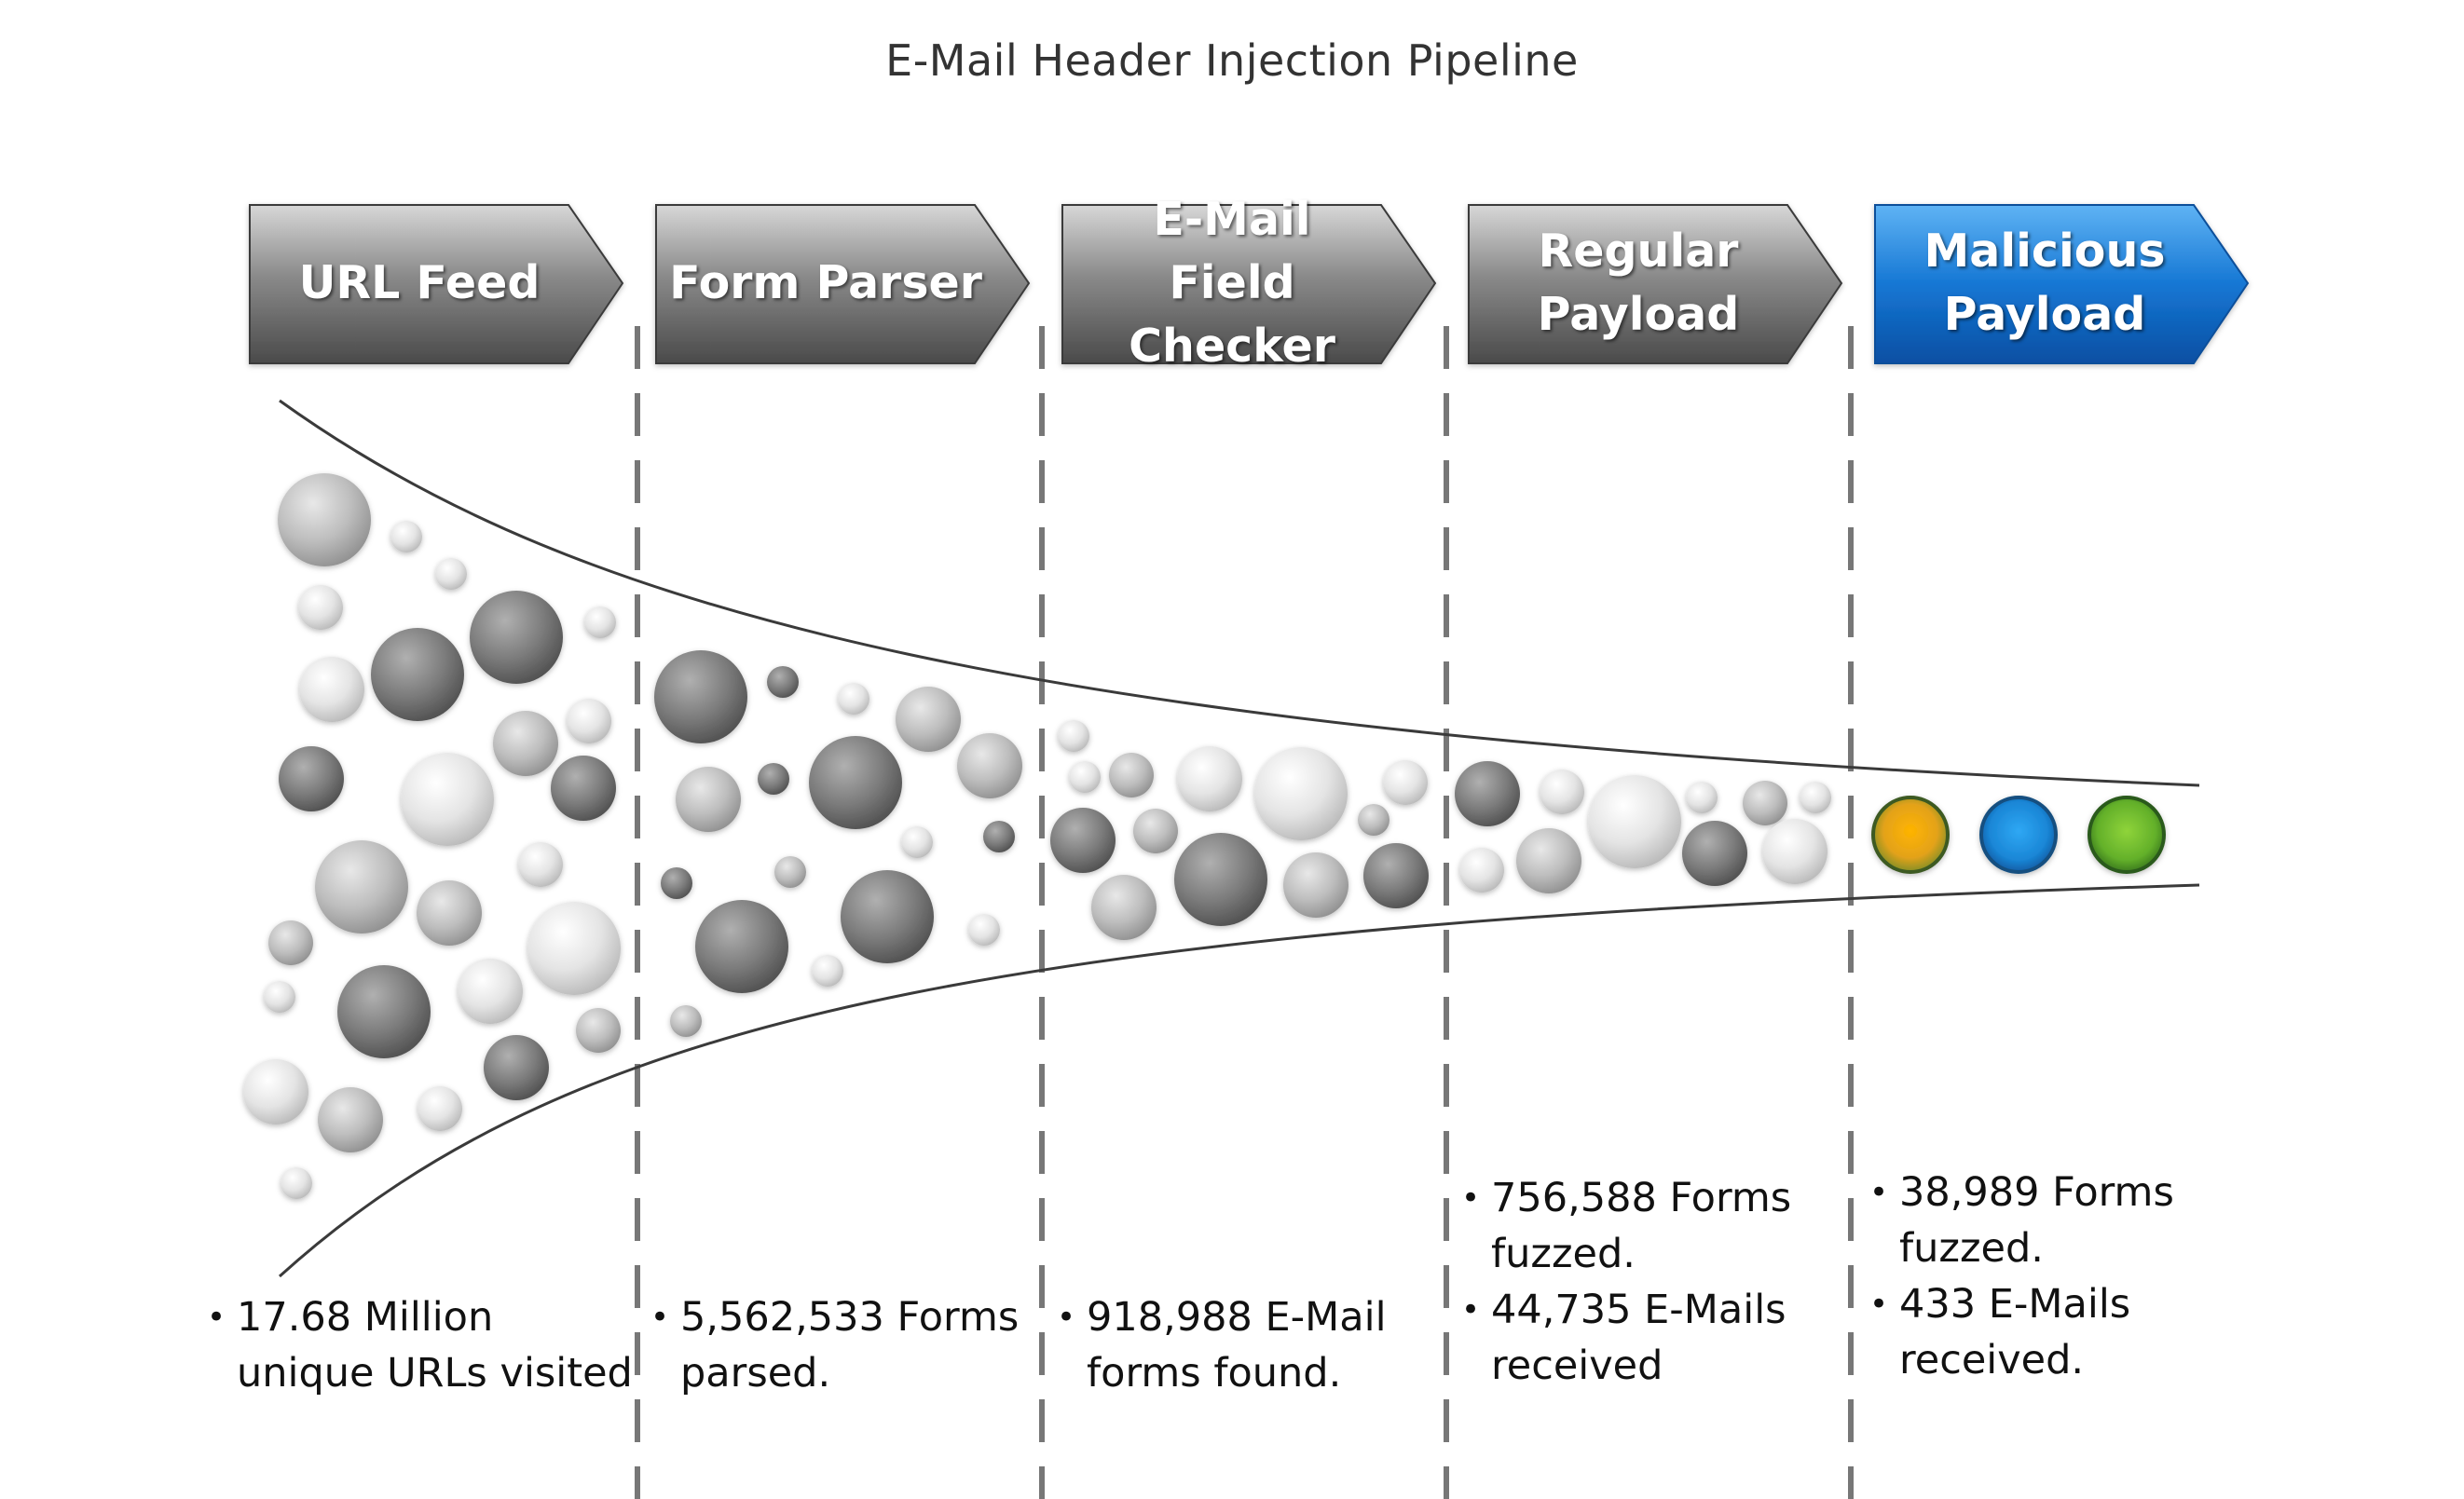  I want to click on stat-item: 5,562,533 Forms parsed., so click(836, 1345).